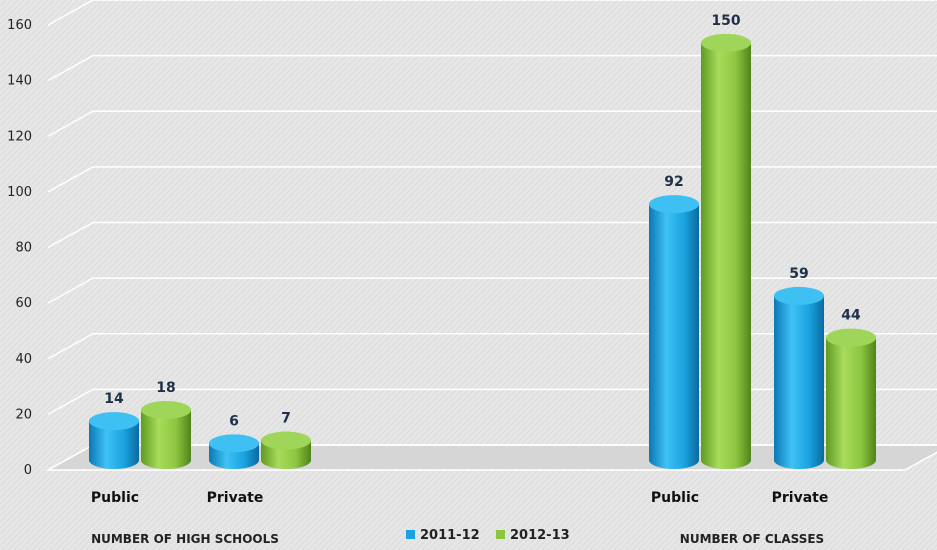 This screenshot has width=937, height=550. I want to click on data-label: 6, so click(234, 421).